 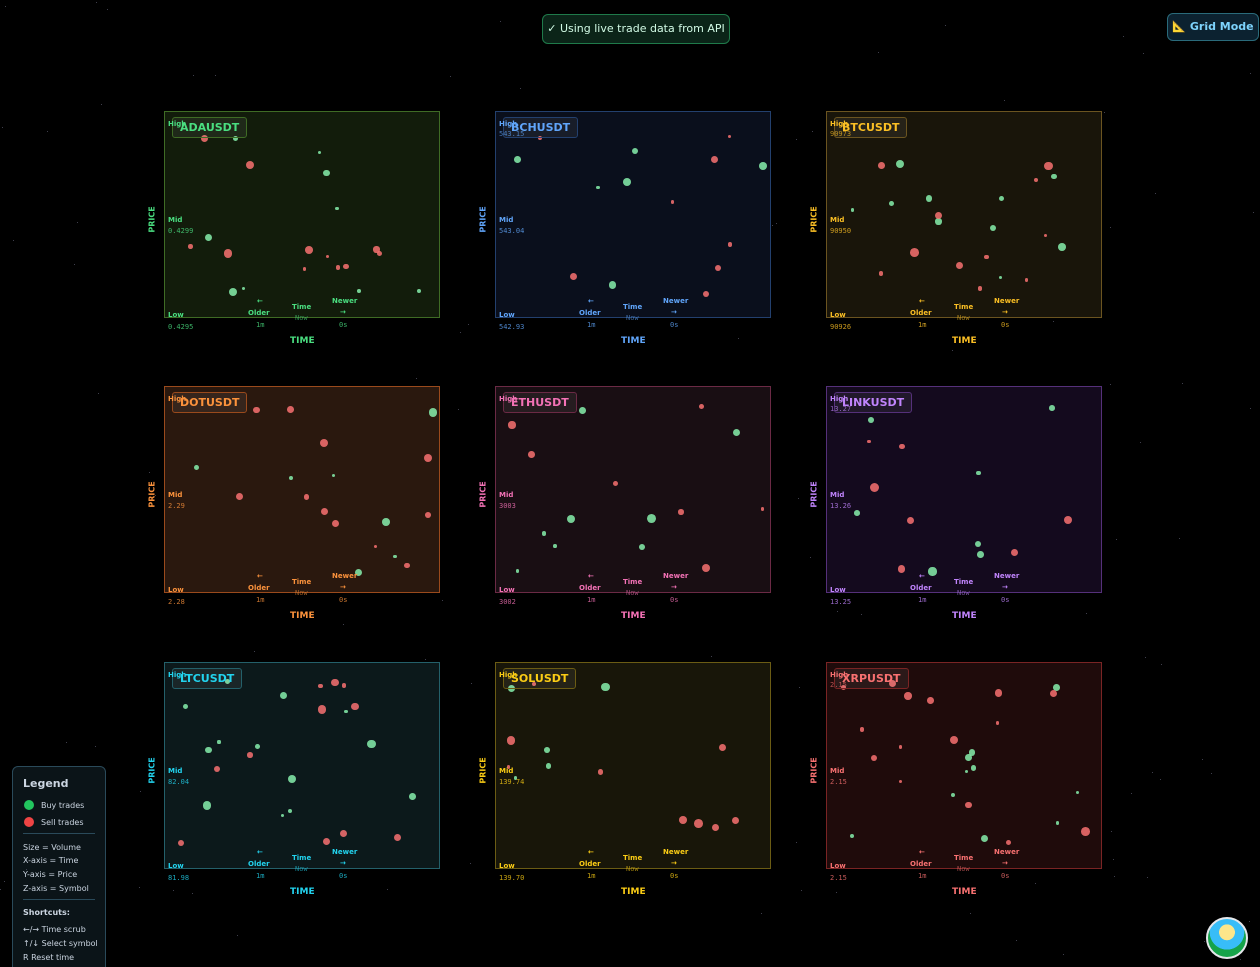 I want to click on low-value: 13.25, so click(x=841, y=602).